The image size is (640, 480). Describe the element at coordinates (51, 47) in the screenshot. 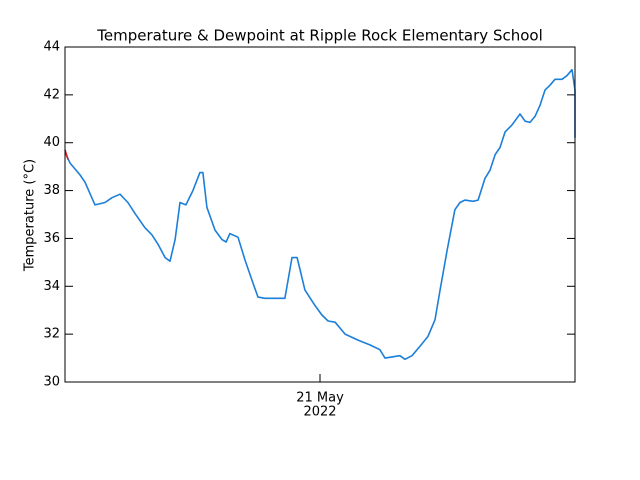

I see `y-tick-label: 44` at that location.